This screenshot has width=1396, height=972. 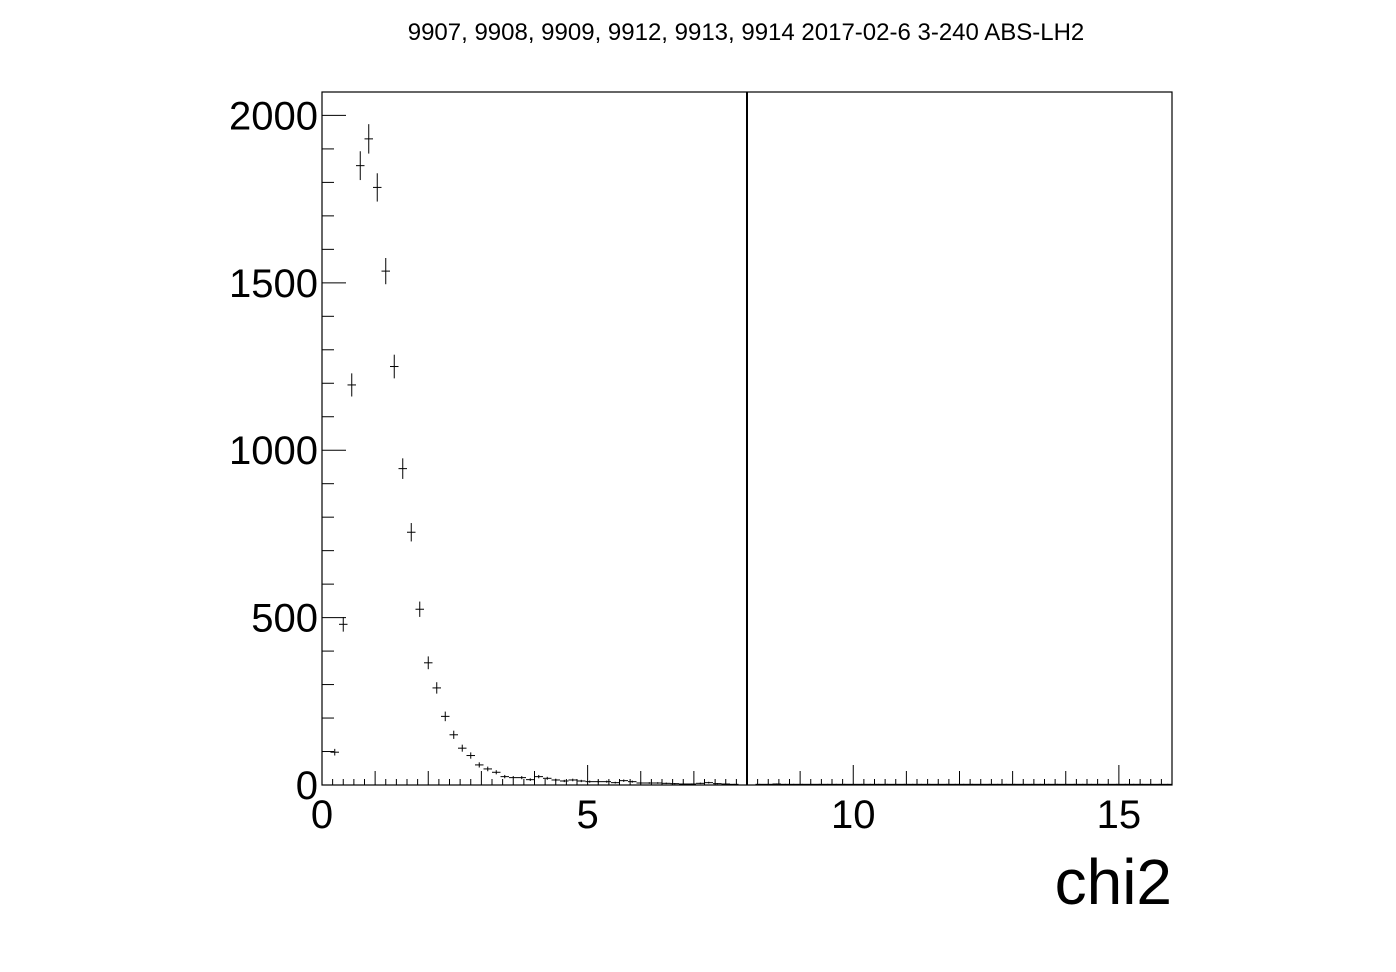 I want to click on y-tick-label: 0, so click(x=307, y=786).